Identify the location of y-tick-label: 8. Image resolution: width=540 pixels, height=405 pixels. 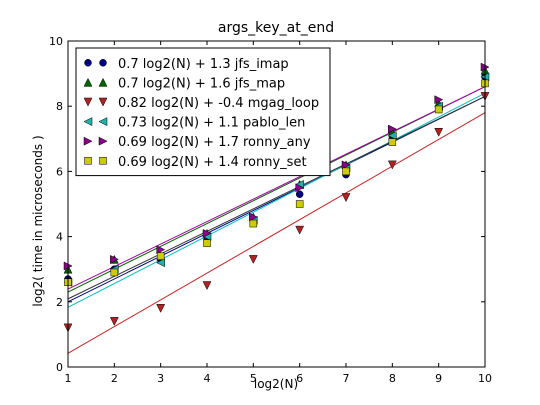
(59, 106).